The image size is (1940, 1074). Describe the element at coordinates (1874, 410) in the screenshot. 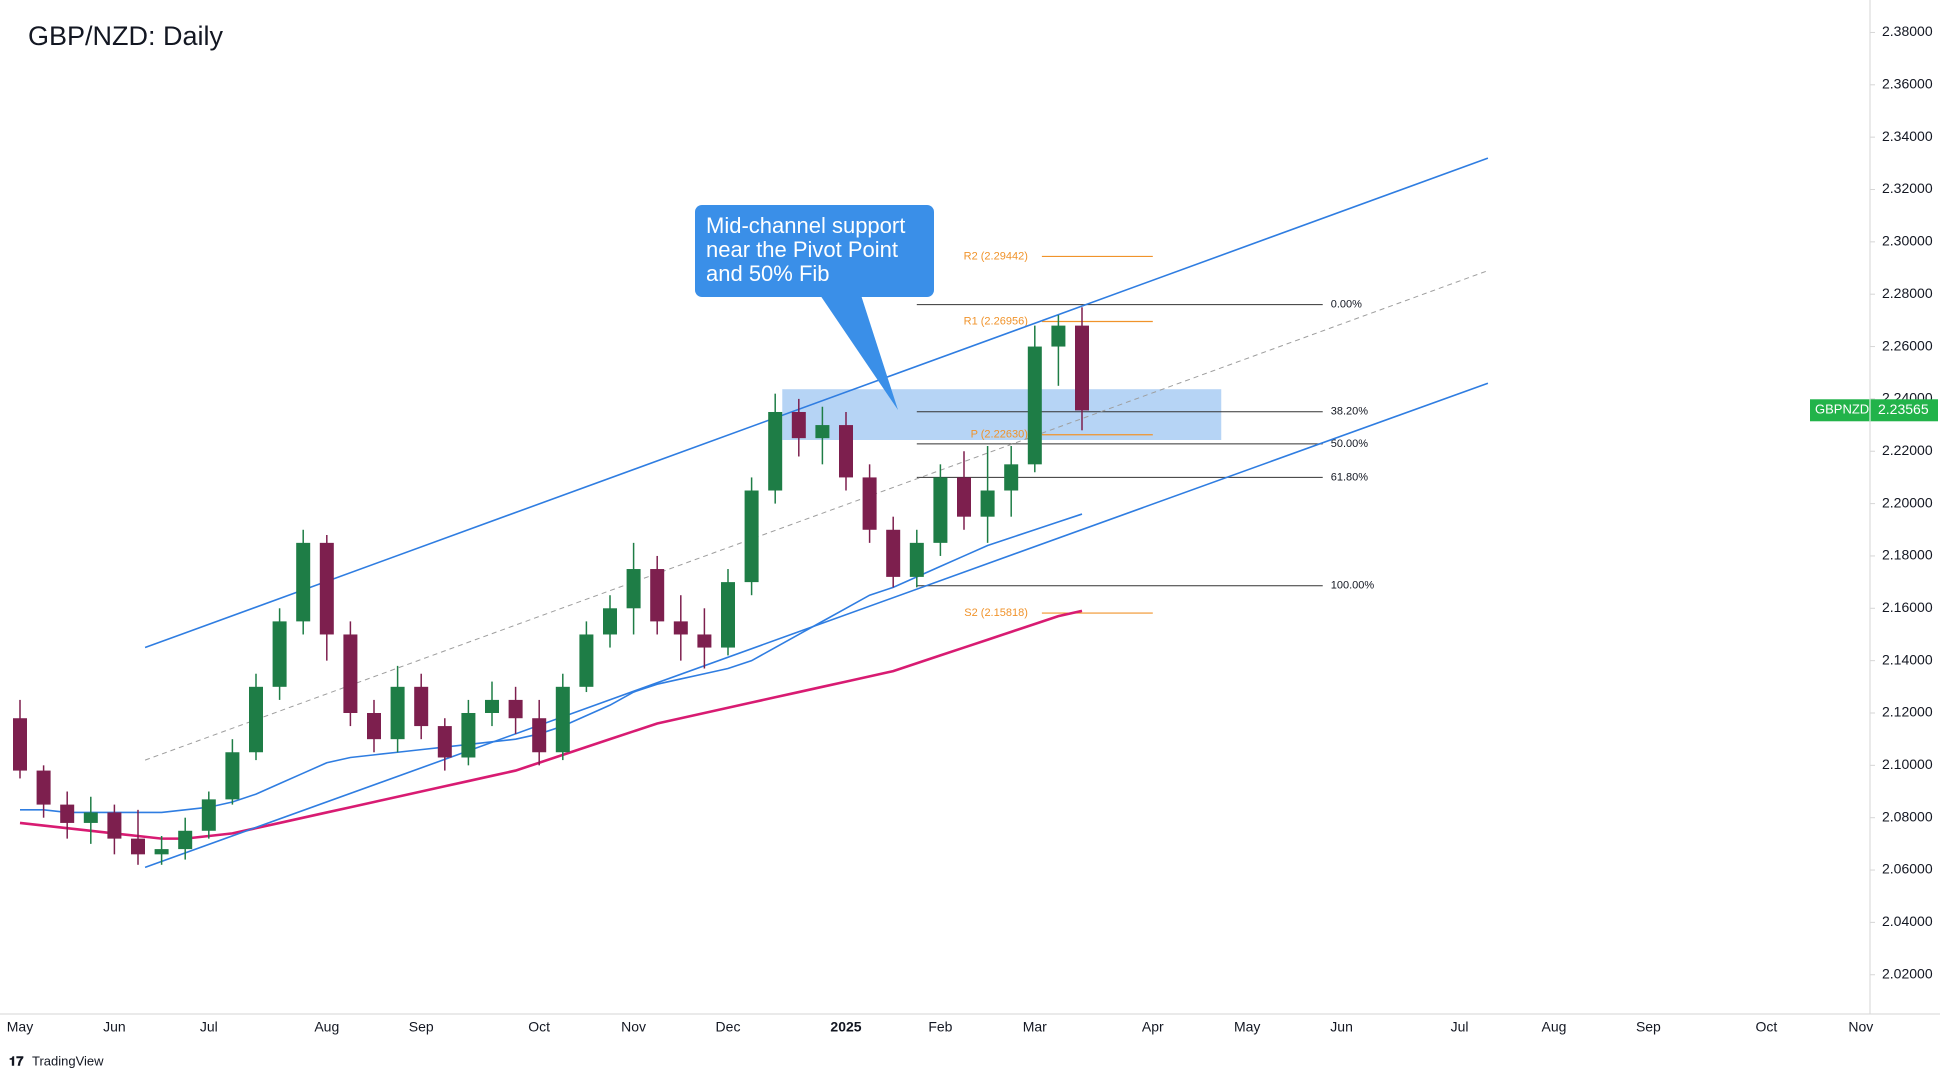

I see `price-tag` at that location.